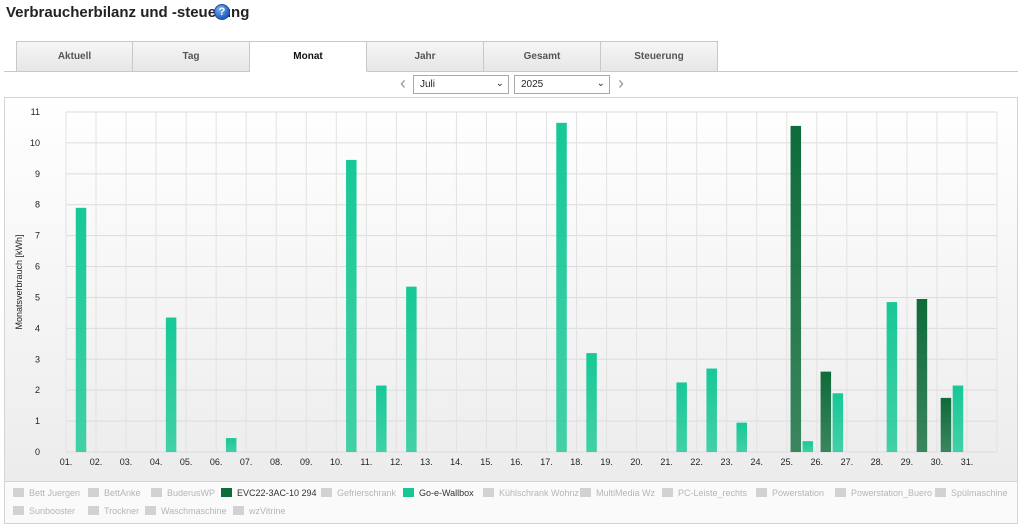 The image size is (1024, 527). What do you see at coordinates (907, 462) in the screenshot?
I see `x-tick-label: 29.` at bounding box center [907, 462].